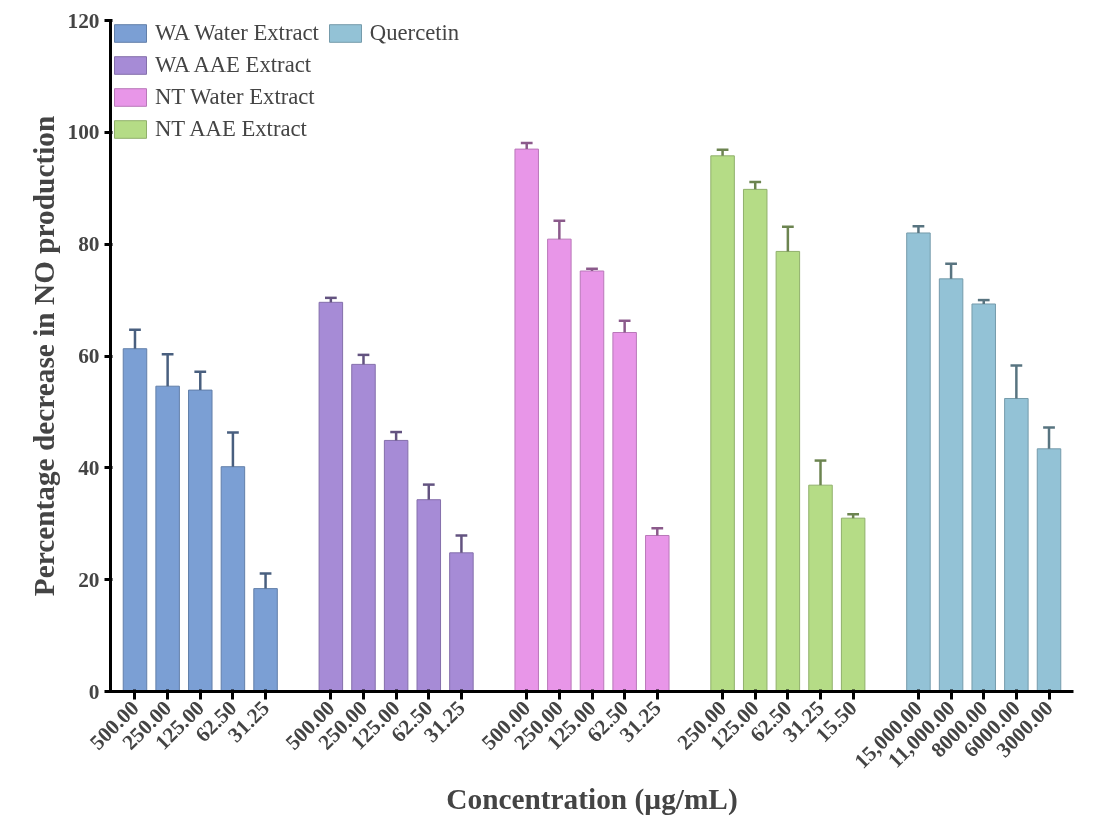  What do you see at coordinates (89, 579) in the screenshot?
I see `y-tick-label: 20` at bounding box center [89, 579].